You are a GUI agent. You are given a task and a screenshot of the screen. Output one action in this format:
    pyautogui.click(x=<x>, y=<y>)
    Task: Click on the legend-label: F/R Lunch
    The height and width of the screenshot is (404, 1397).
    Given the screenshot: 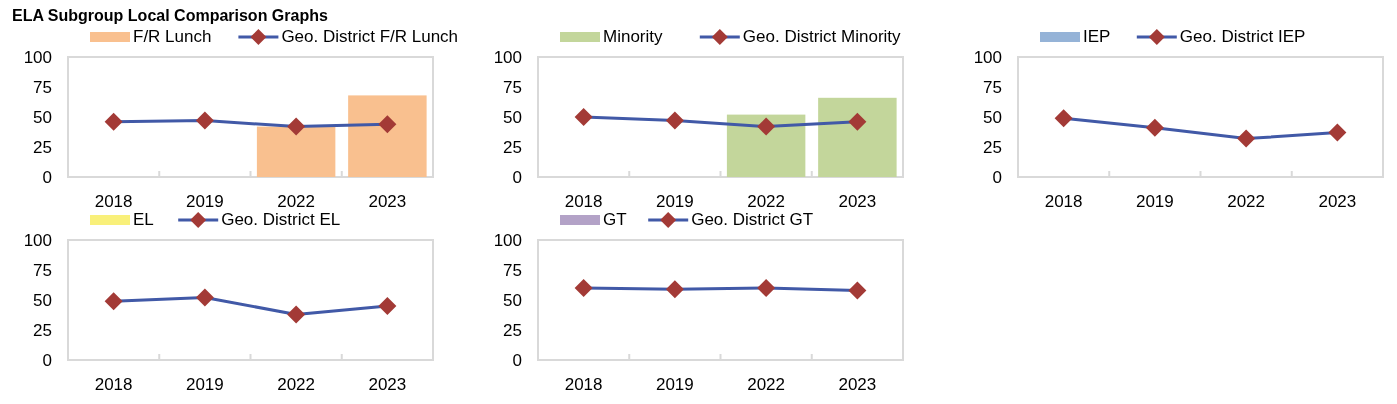 What is the action you would take?
    pyautogui.click(x=172, y=36)
    